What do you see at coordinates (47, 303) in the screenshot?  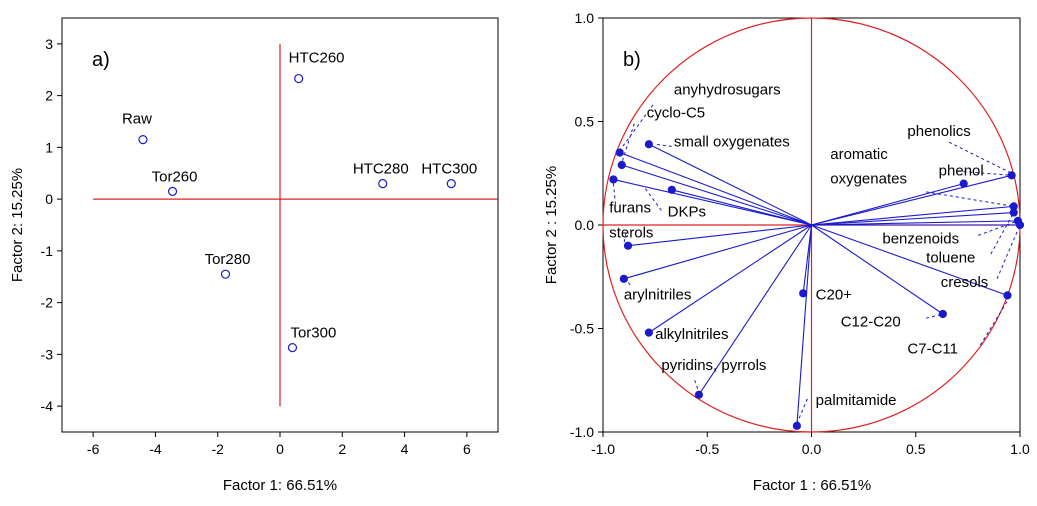 I see `panel-a-ytick-label: -2` at bounding box center [47, 303].